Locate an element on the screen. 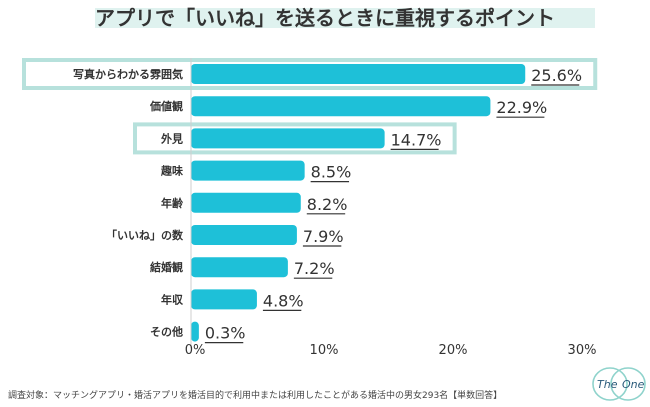 The image size is (650, 407). value-label: 7.2% is located at coordinates (314, 268).